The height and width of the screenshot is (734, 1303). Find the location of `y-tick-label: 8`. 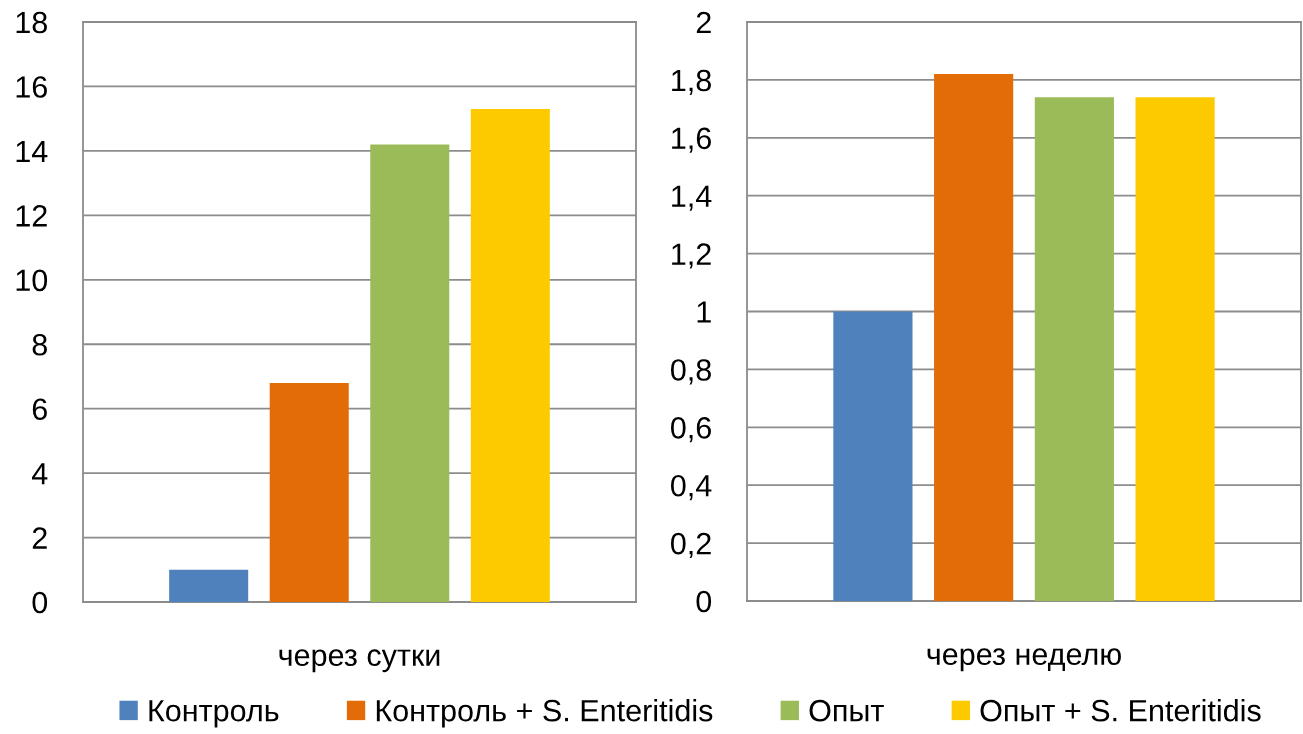

y-tick-label: 8 is located at coordinates (39, 344).